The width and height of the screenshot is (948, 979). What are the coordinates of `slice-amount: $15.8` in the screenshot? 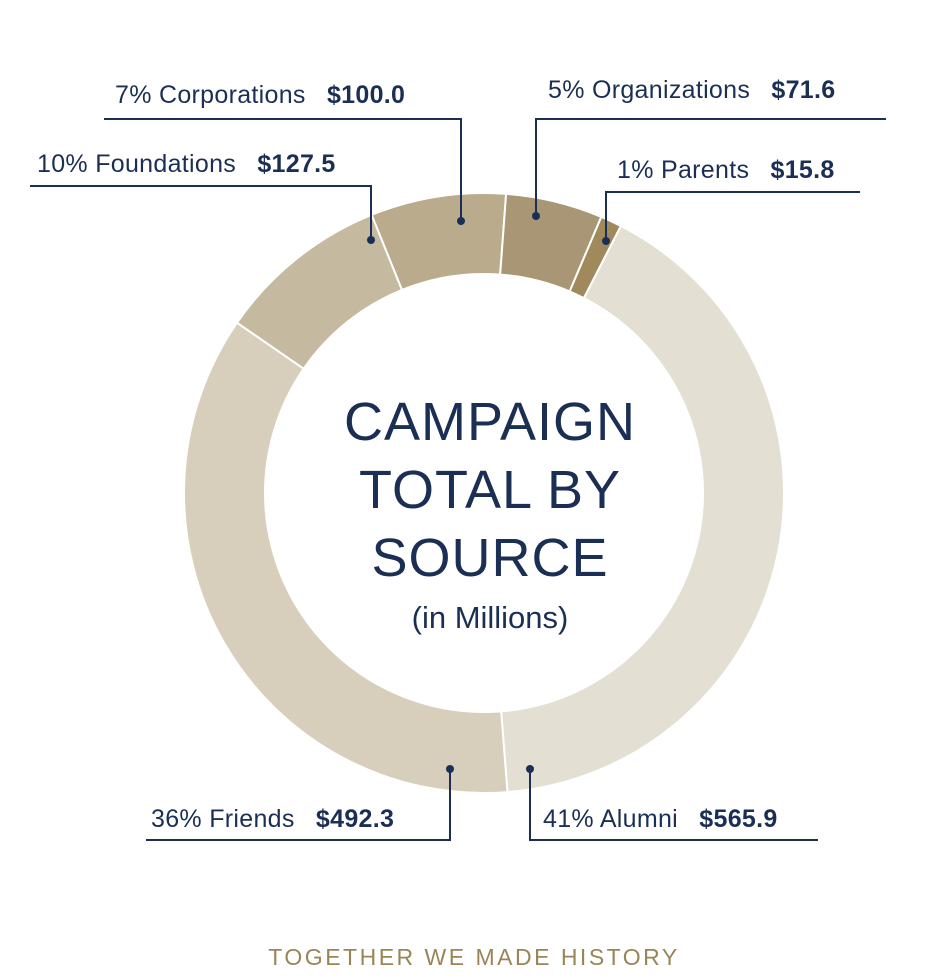 It's located at (802, 170).